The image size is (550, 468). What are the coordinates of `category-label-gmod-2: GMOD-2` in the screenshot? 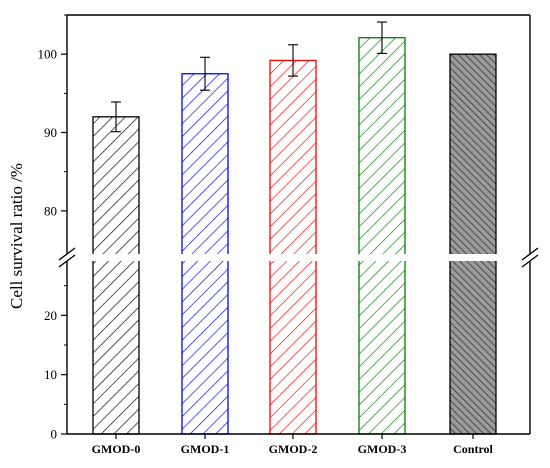 It's located at (293, 449).